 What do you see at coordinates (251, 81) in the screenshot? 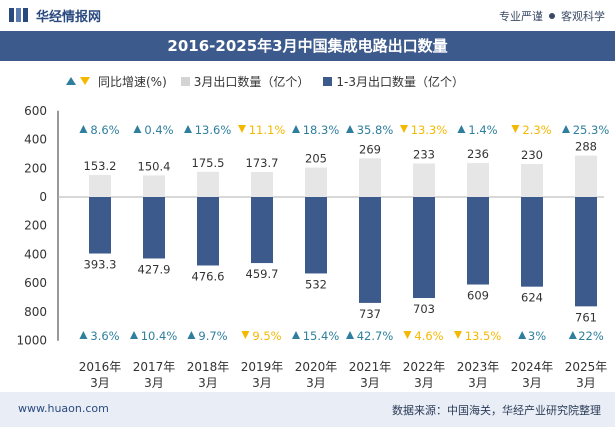
I see `legend-march-label: 3月出口数量（亿个）` at bounding box center [251, 81].